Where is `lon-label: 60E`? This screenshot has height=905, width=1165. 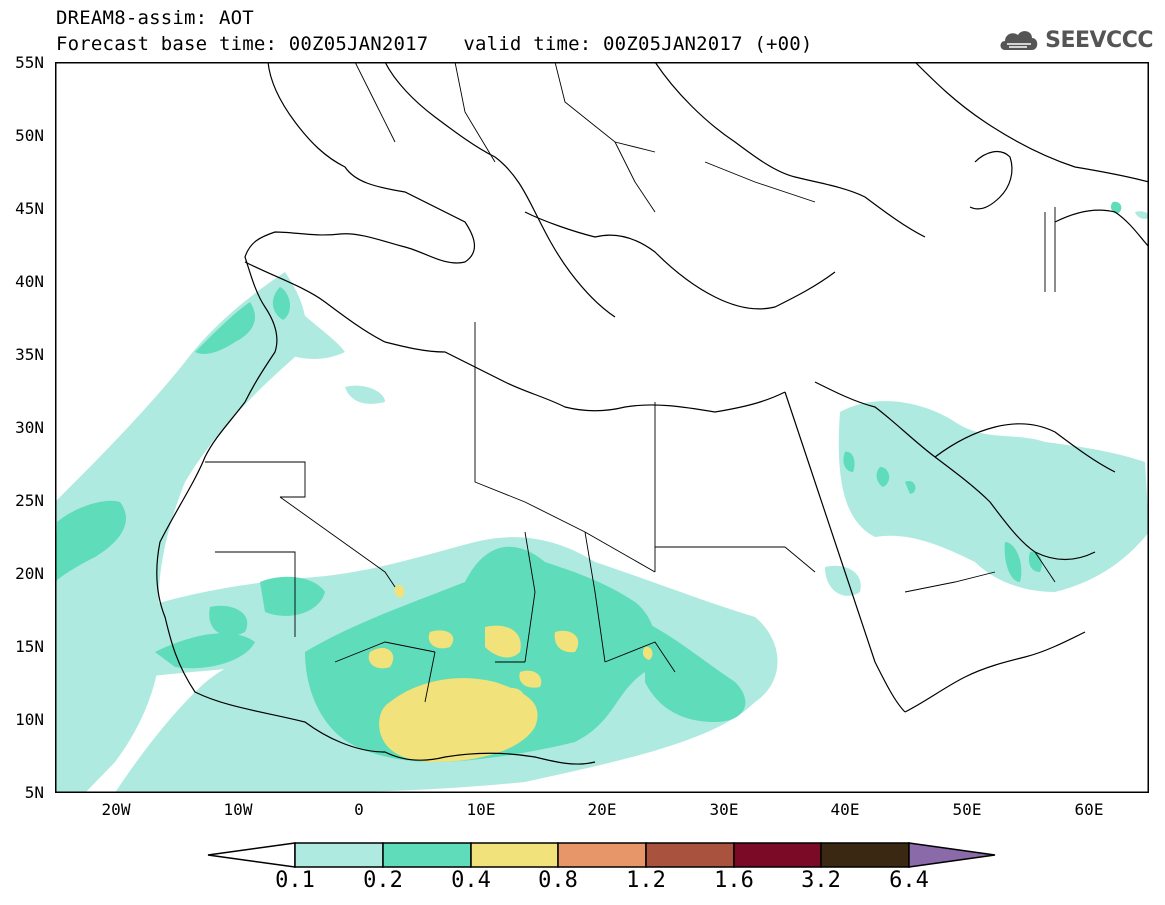
lon-label: 60E is located at coordinates (1089, 809).